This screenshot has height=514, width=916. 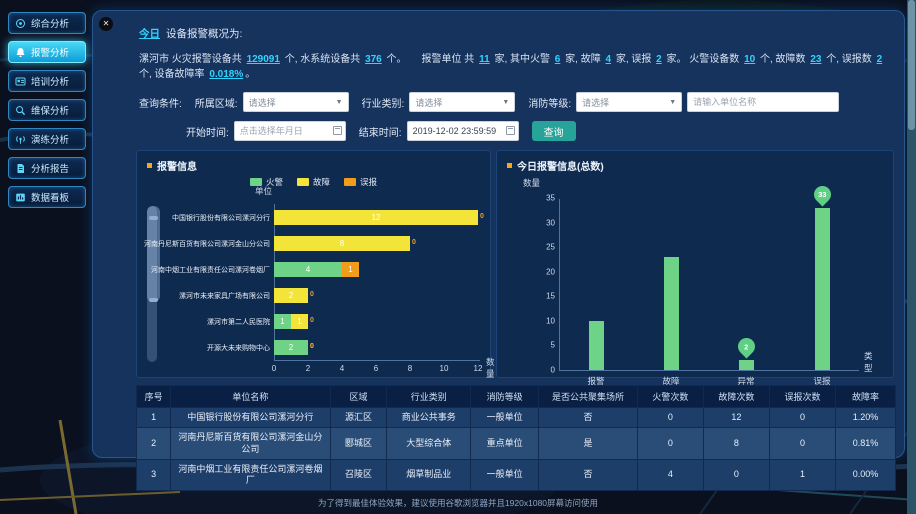 What do you see at coordinates (522, 59) in the screenshot?
I see `overview-text: 家, 其中火警` at bounding box center [522, 59].